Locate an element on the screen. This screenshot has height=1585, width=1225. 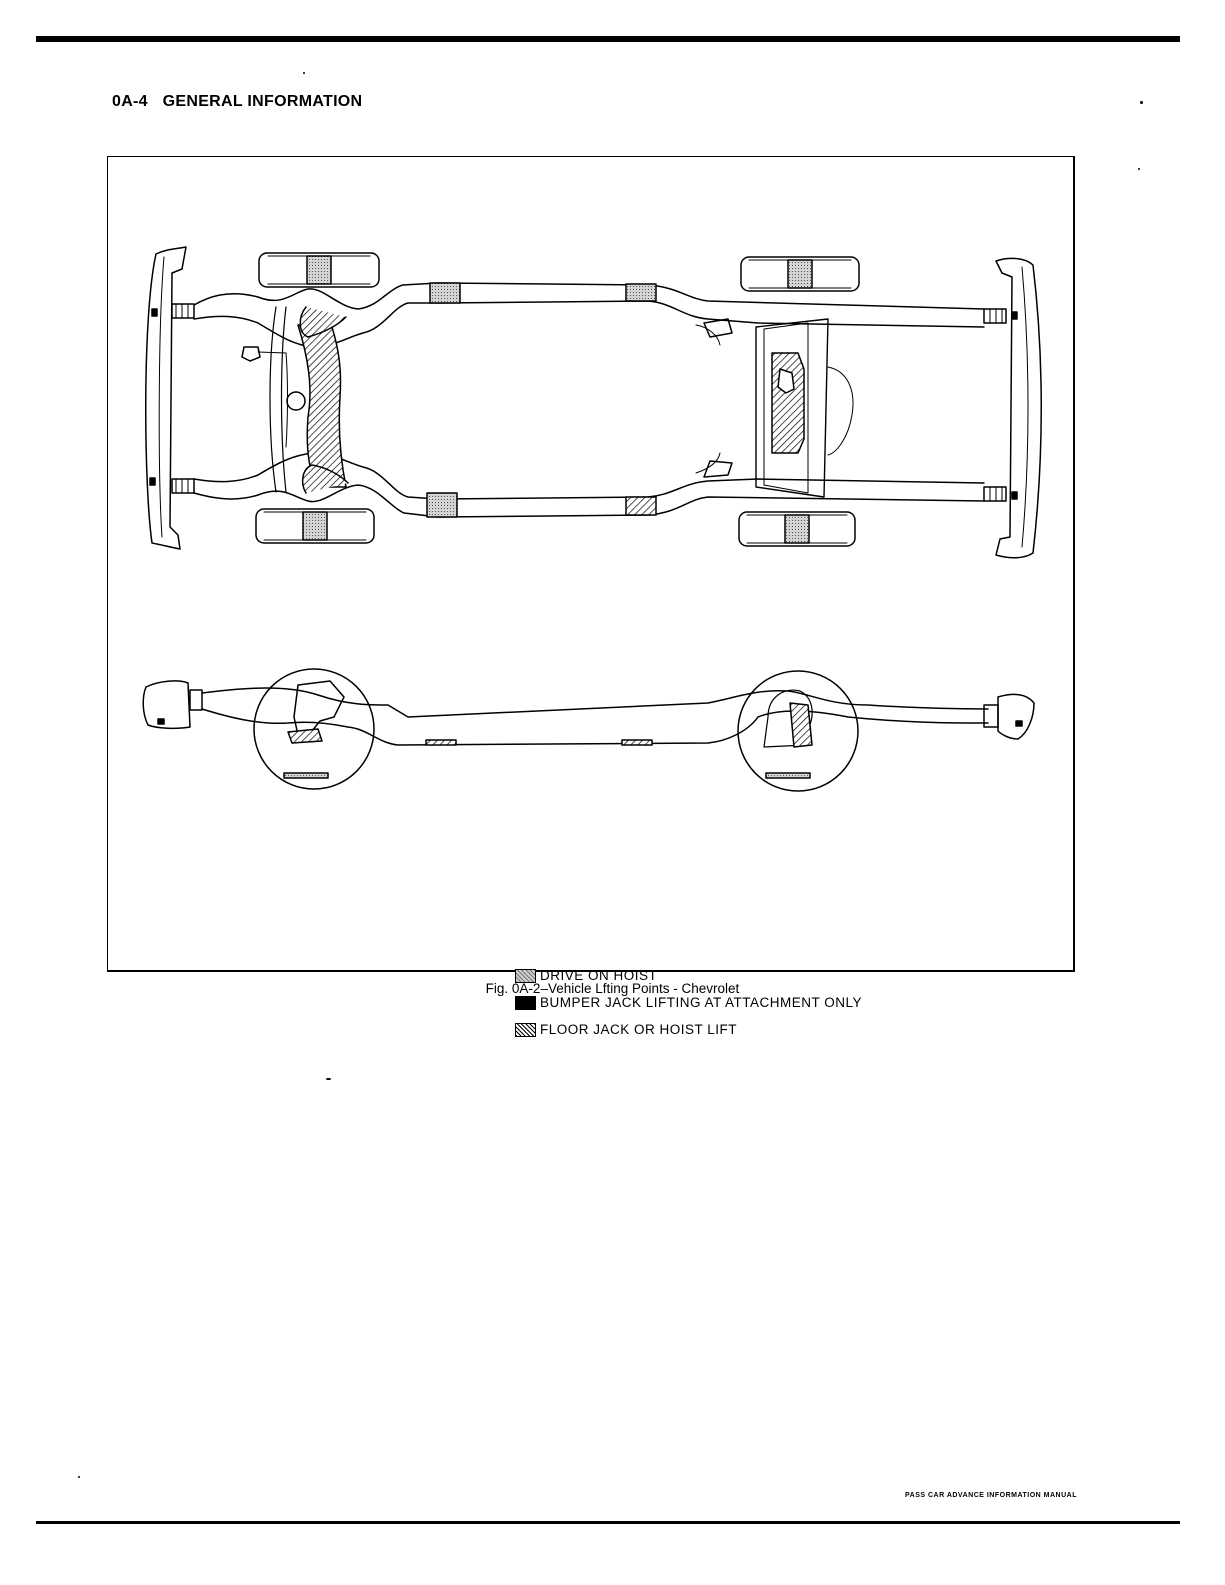
section-title: GENERAL INFORMATION is located at coordinates (262, 101).